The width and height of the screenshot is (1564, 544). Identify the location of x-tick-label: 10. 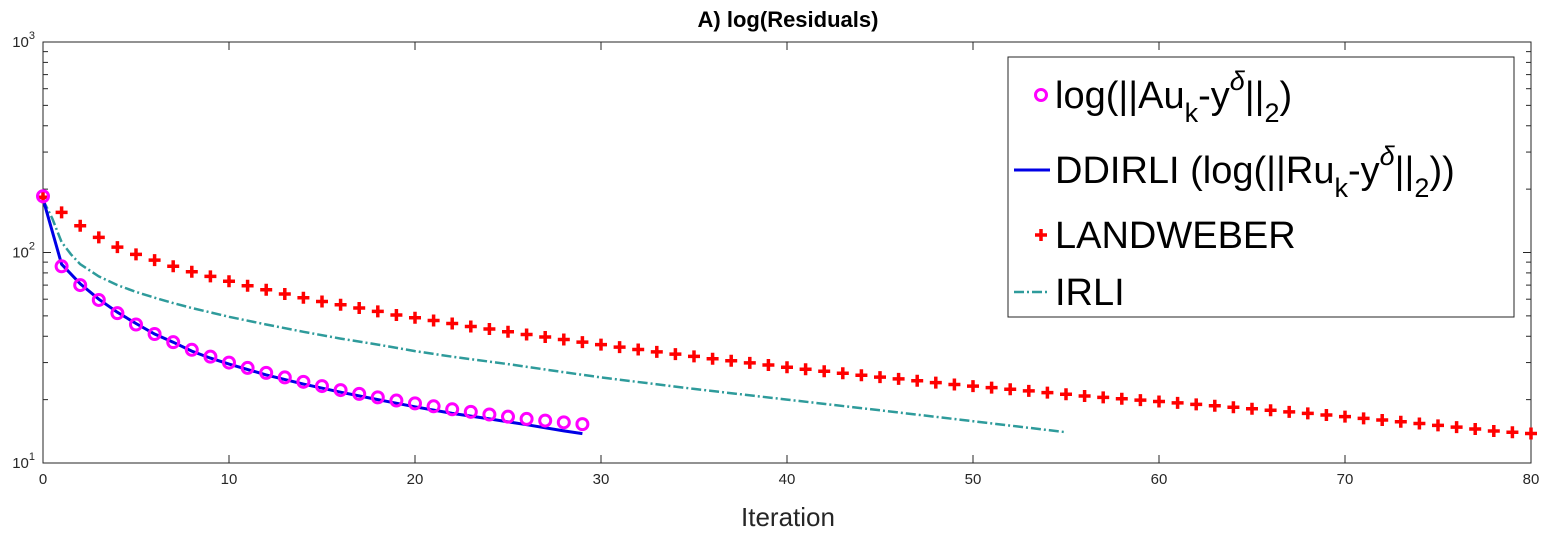
(229, 479).